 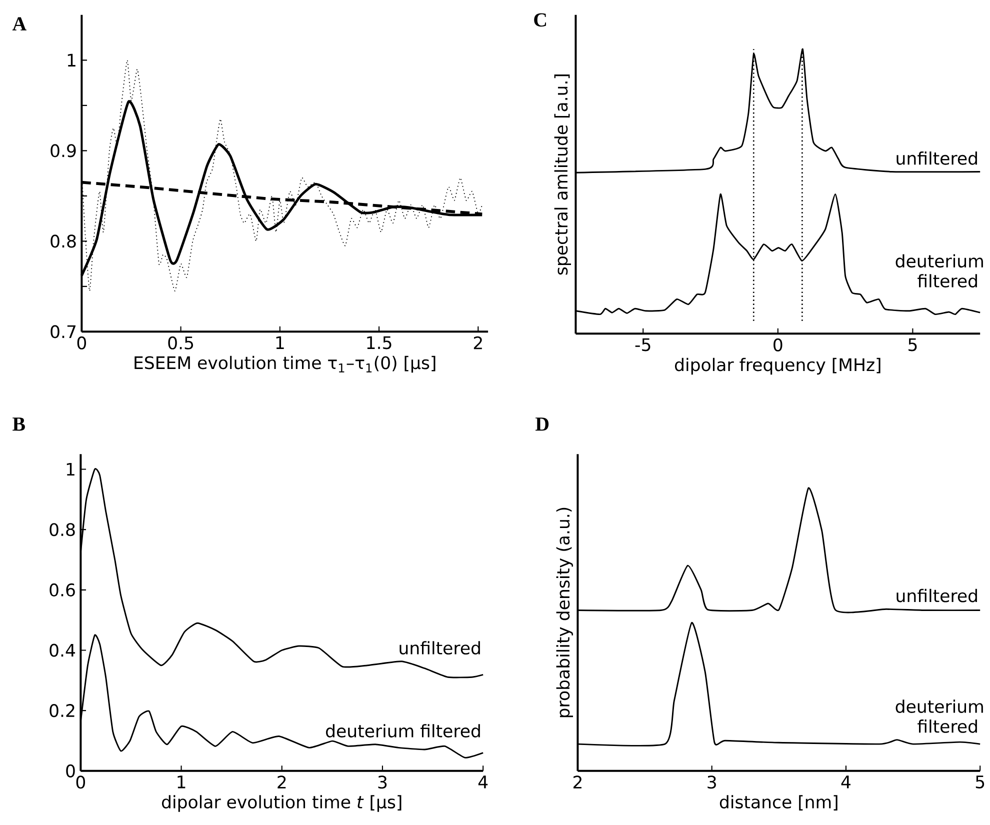 What do you see at coordinates (70, 771) in the screenshot?
I see `y-tick-label: 0` at bounding box center [70, 771].